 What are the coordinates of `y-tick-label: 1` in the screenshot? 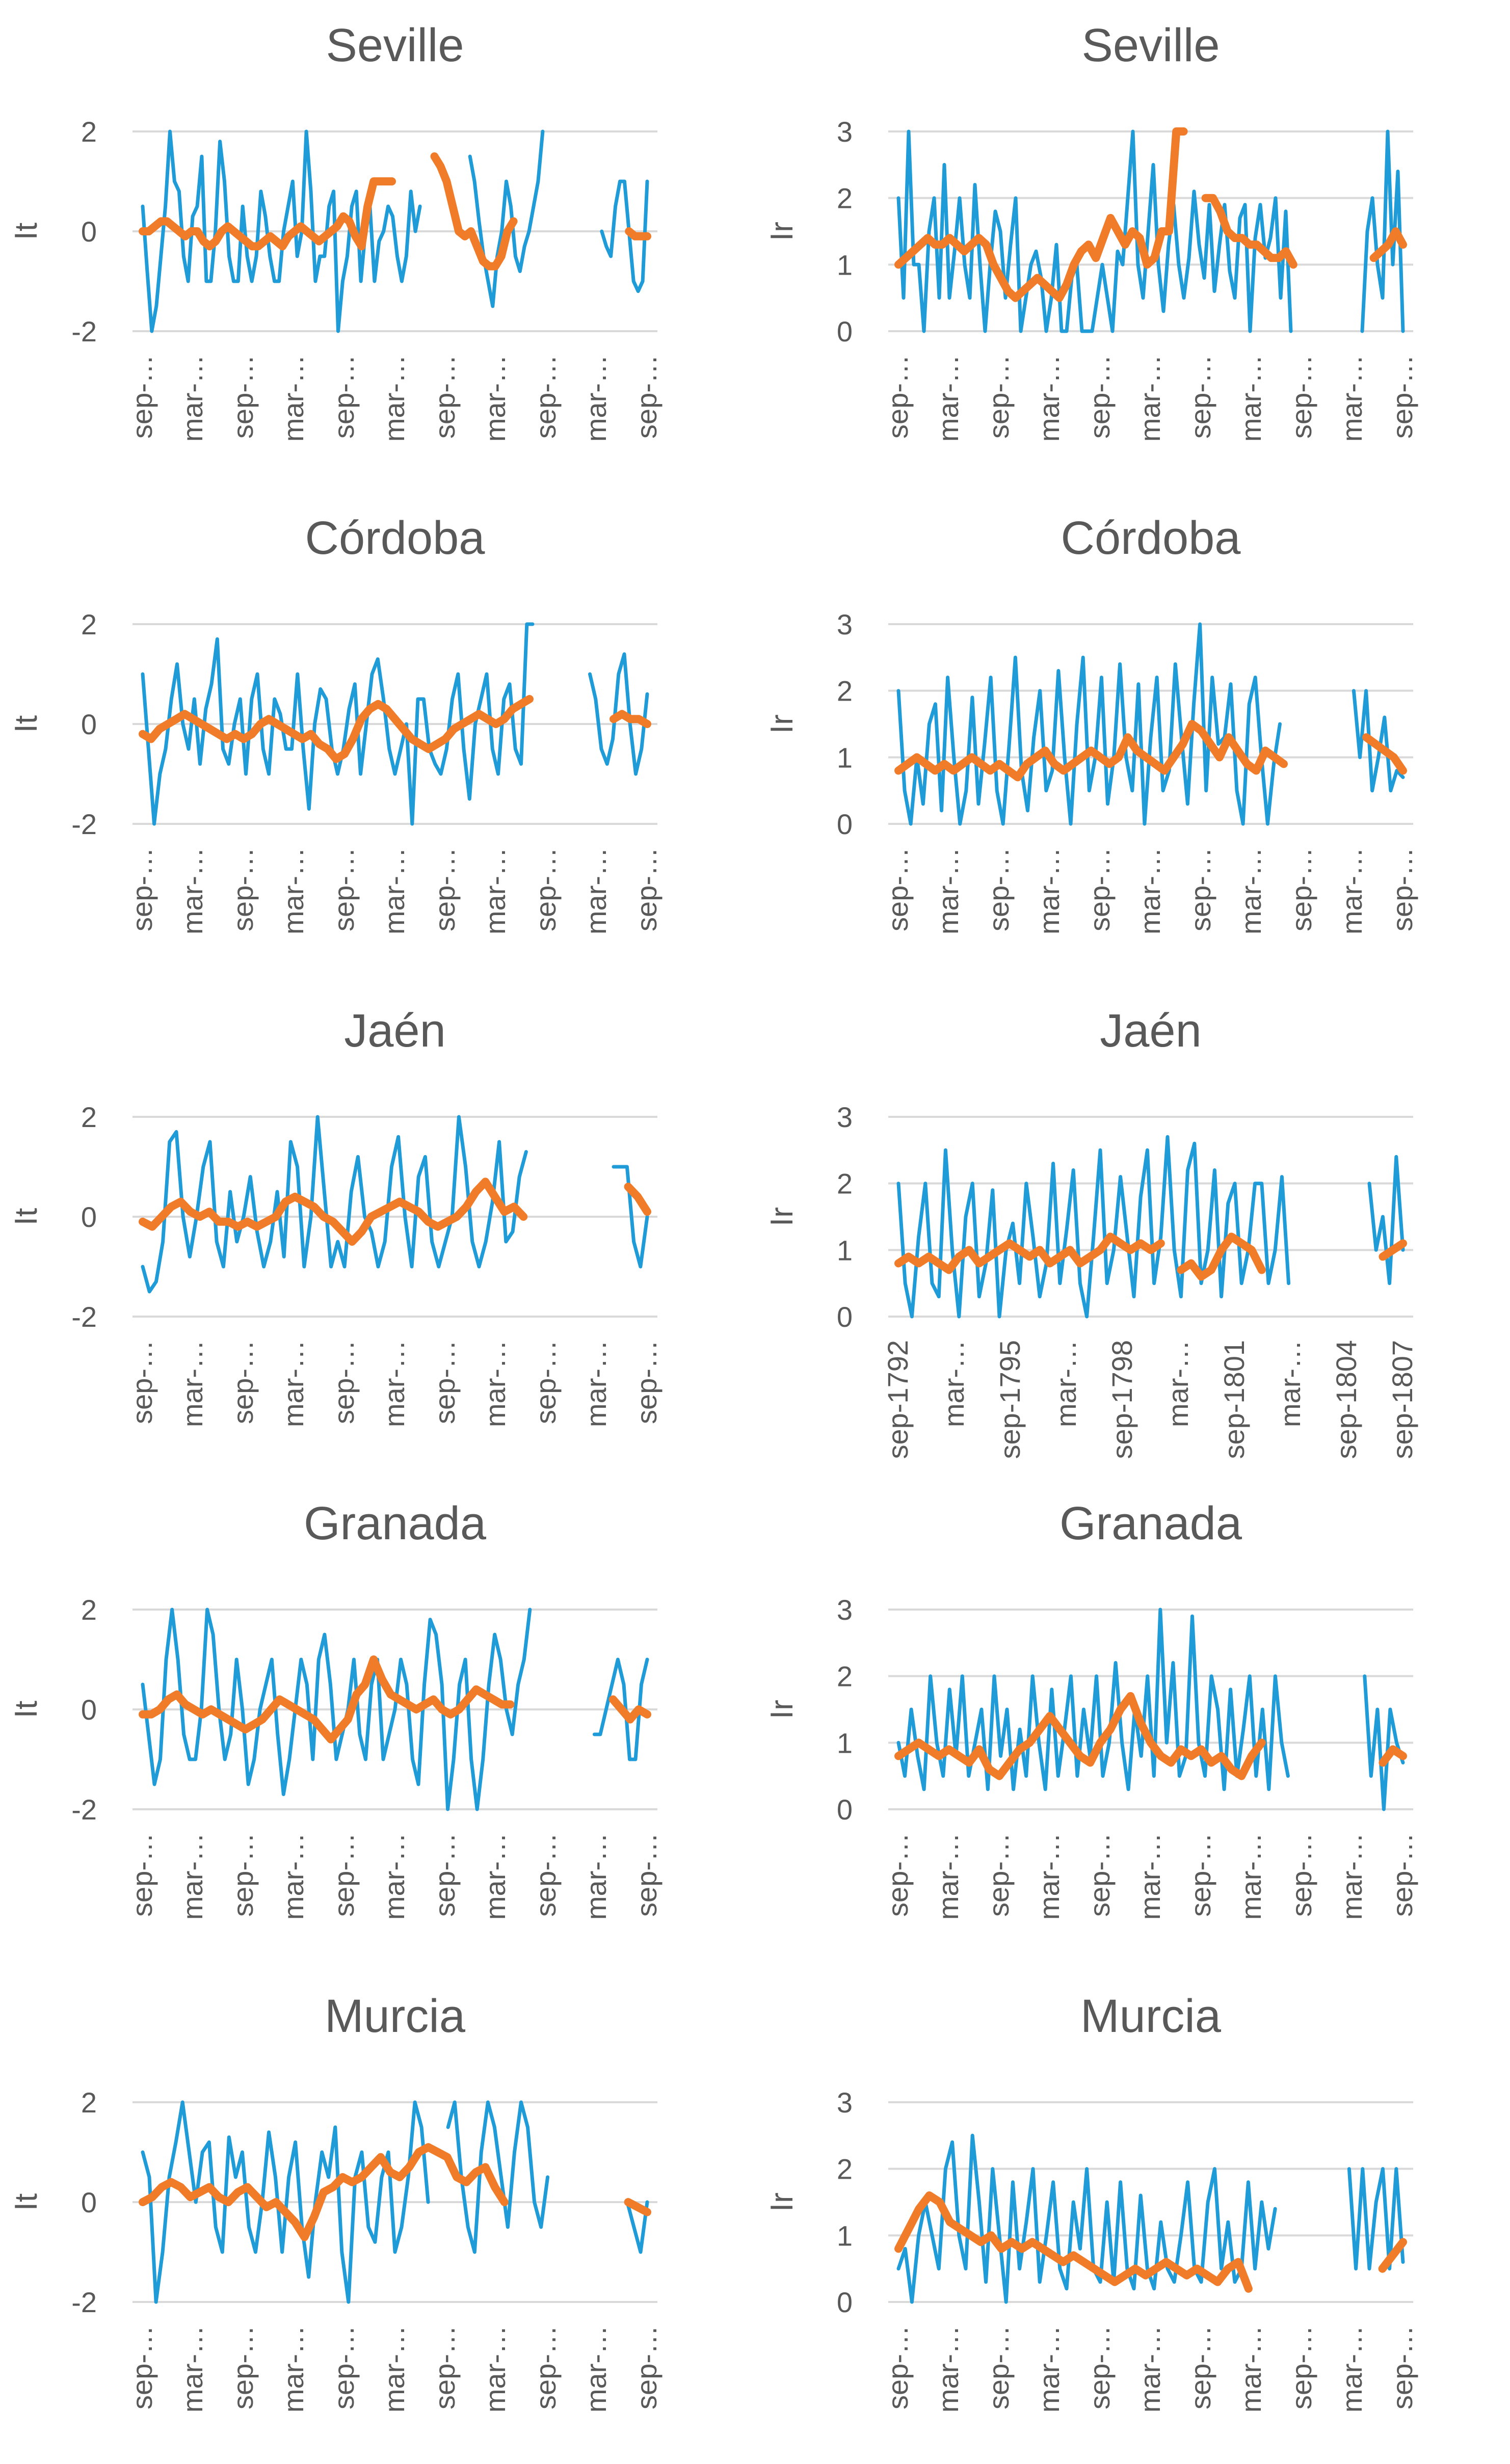 It's located at (845, 265).